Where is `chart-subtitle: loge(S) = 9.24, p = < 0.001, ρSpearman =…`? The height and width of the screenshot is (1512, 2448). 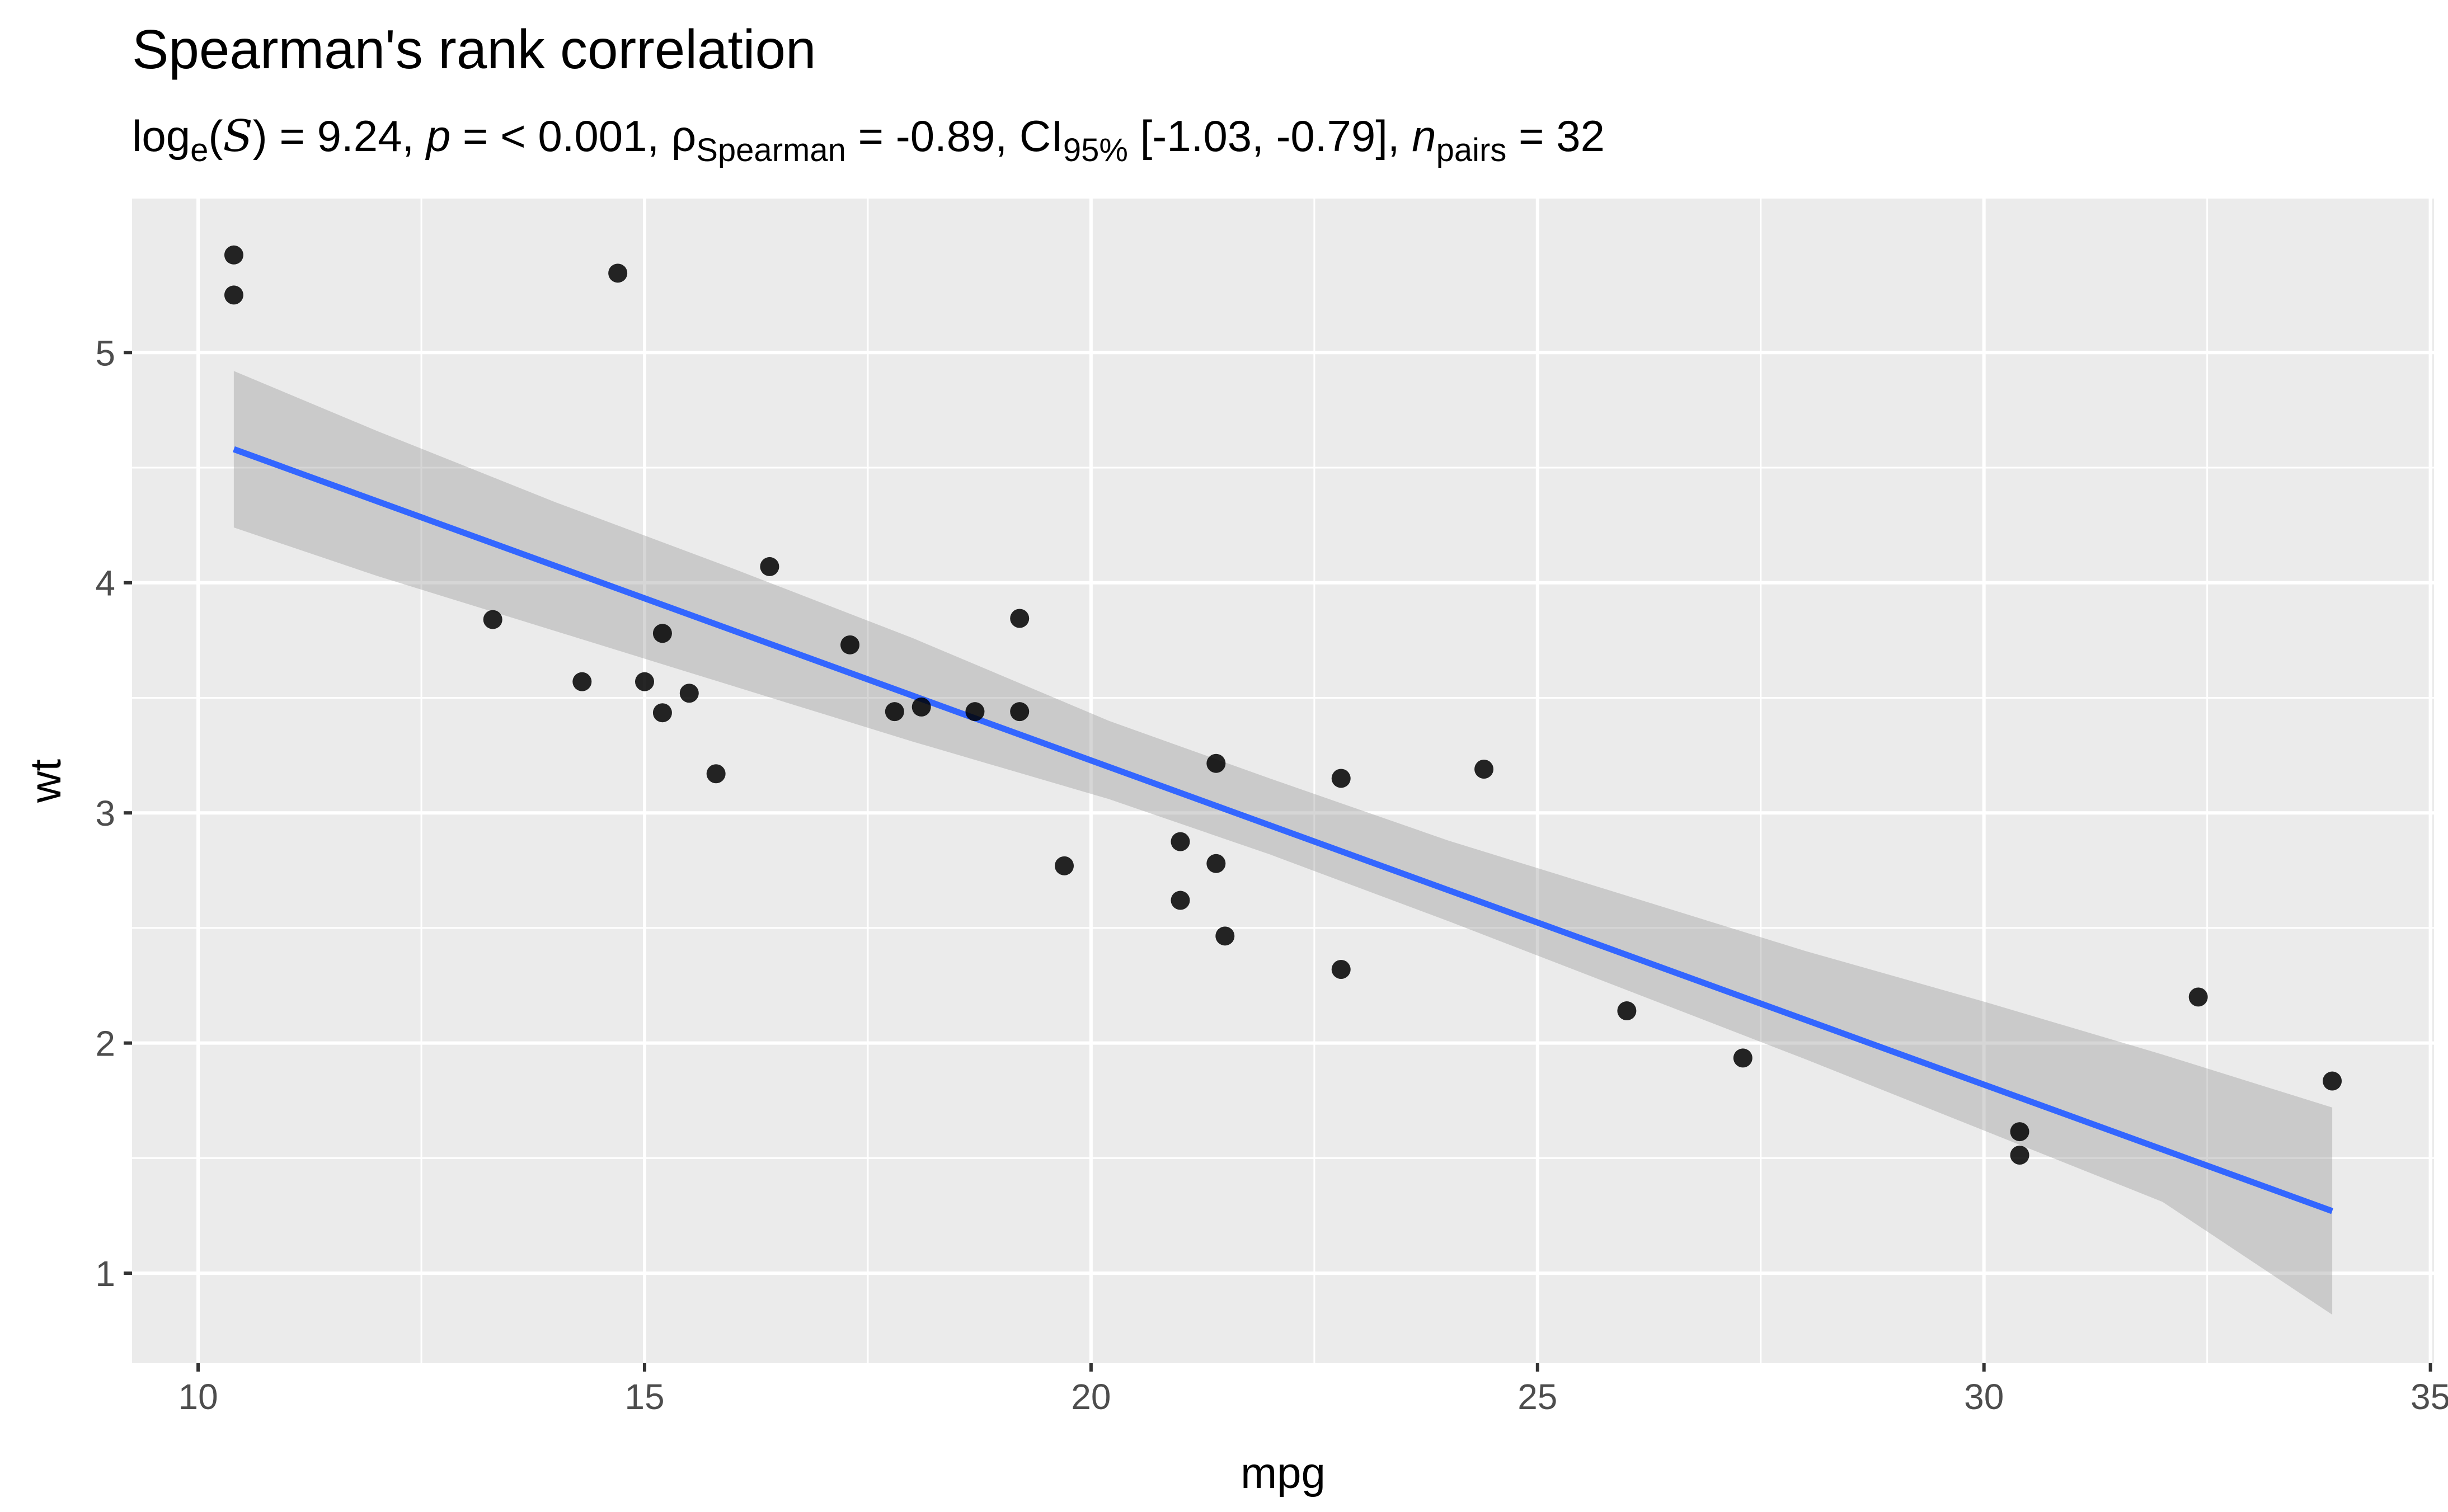 chart-subtitle: loge(S) = 9.24, p = < 0.001, ρSpearman =… is located at coordinates (868, 139).